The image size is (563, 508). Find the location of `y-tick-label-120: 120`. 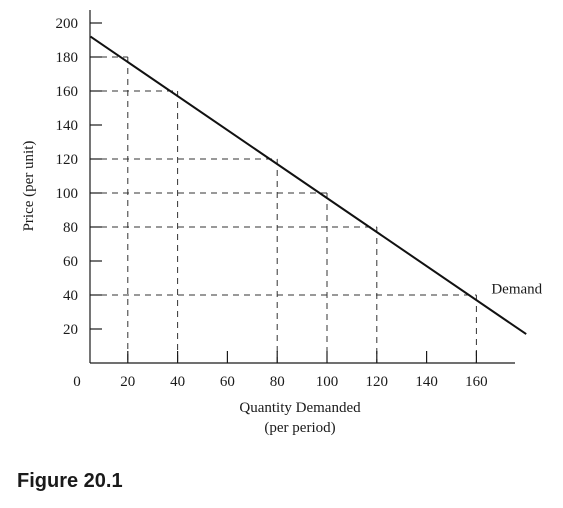

y-tick-label-120: 120 is located at coordinates (67, 160).